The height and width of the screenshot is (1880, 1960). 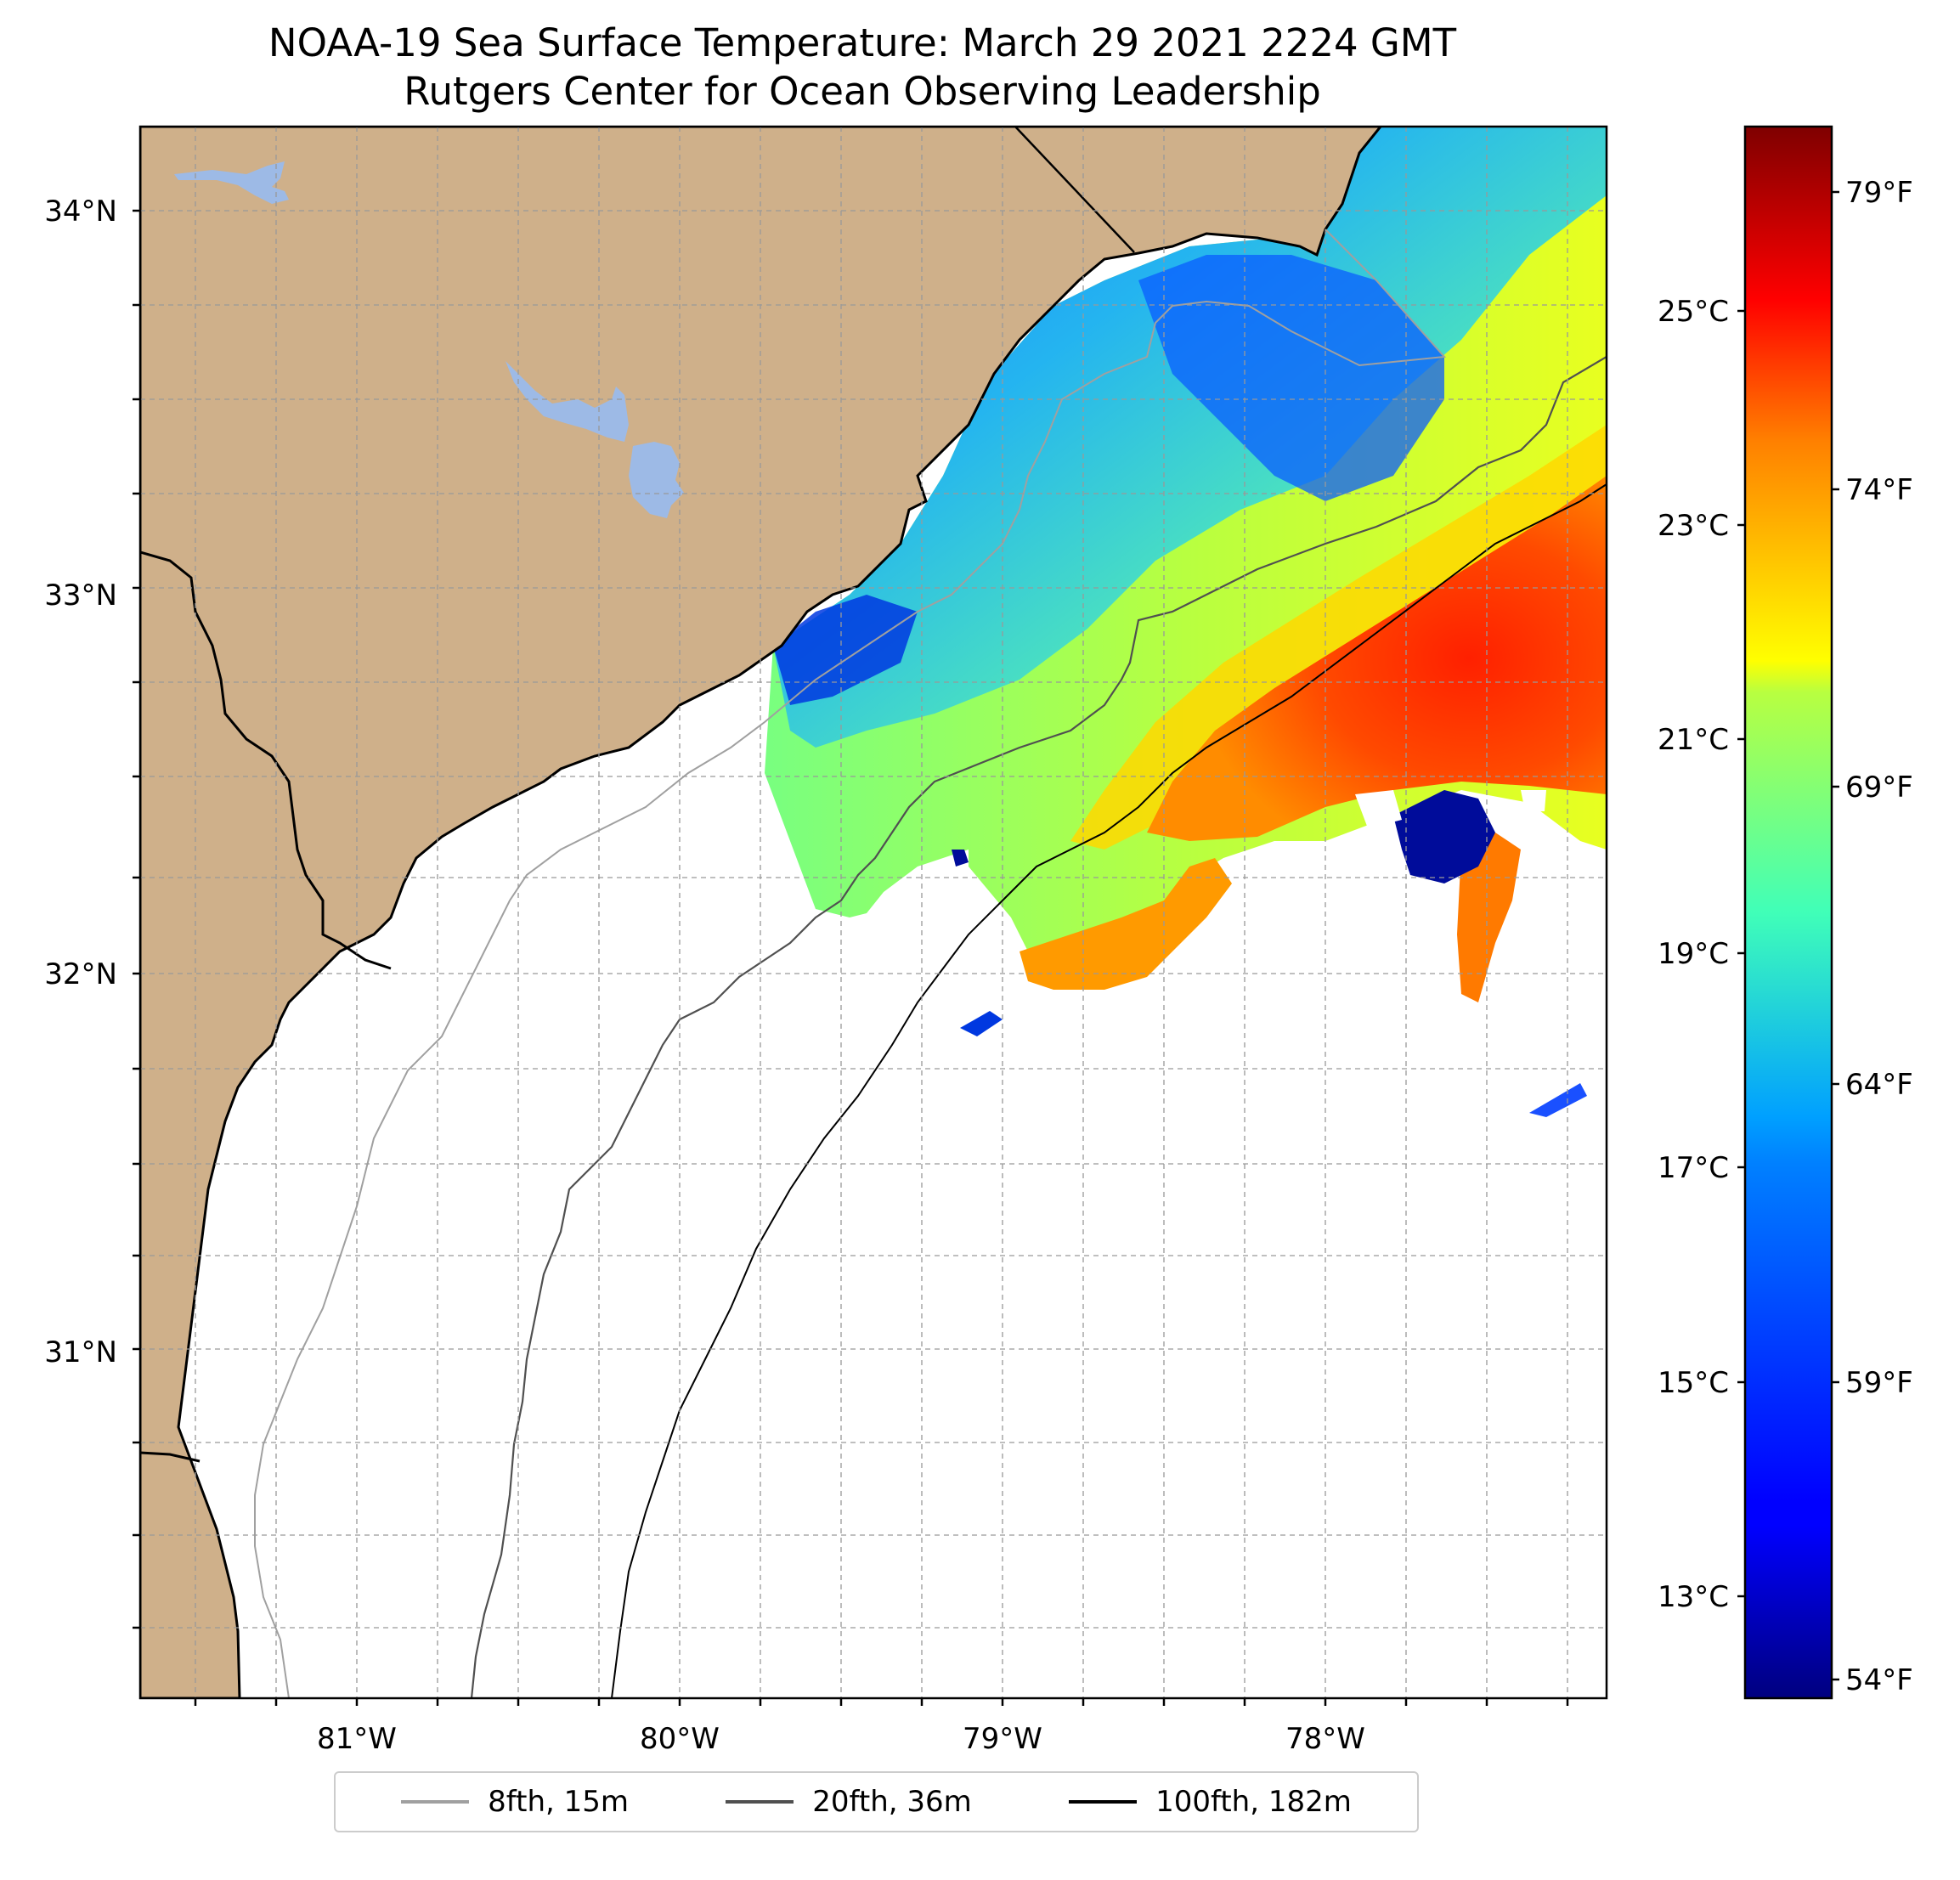 What do you see at coordinates (892, 1802) in the screenshot?
I see `legend-label: 20fth, 36m` at bounding box center [892, 1802].